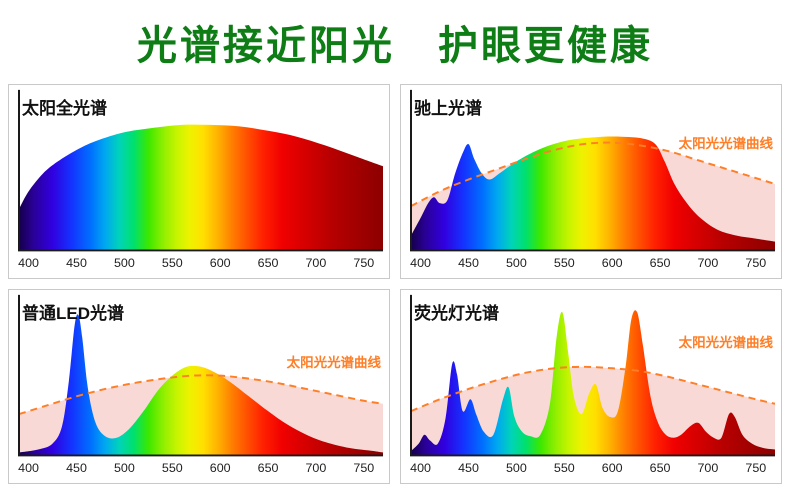  What do you see at coordinates (456, 313) in the screenshot?
I see `chart-title: 荧光灯光谱` at bounding box center [456, 313].